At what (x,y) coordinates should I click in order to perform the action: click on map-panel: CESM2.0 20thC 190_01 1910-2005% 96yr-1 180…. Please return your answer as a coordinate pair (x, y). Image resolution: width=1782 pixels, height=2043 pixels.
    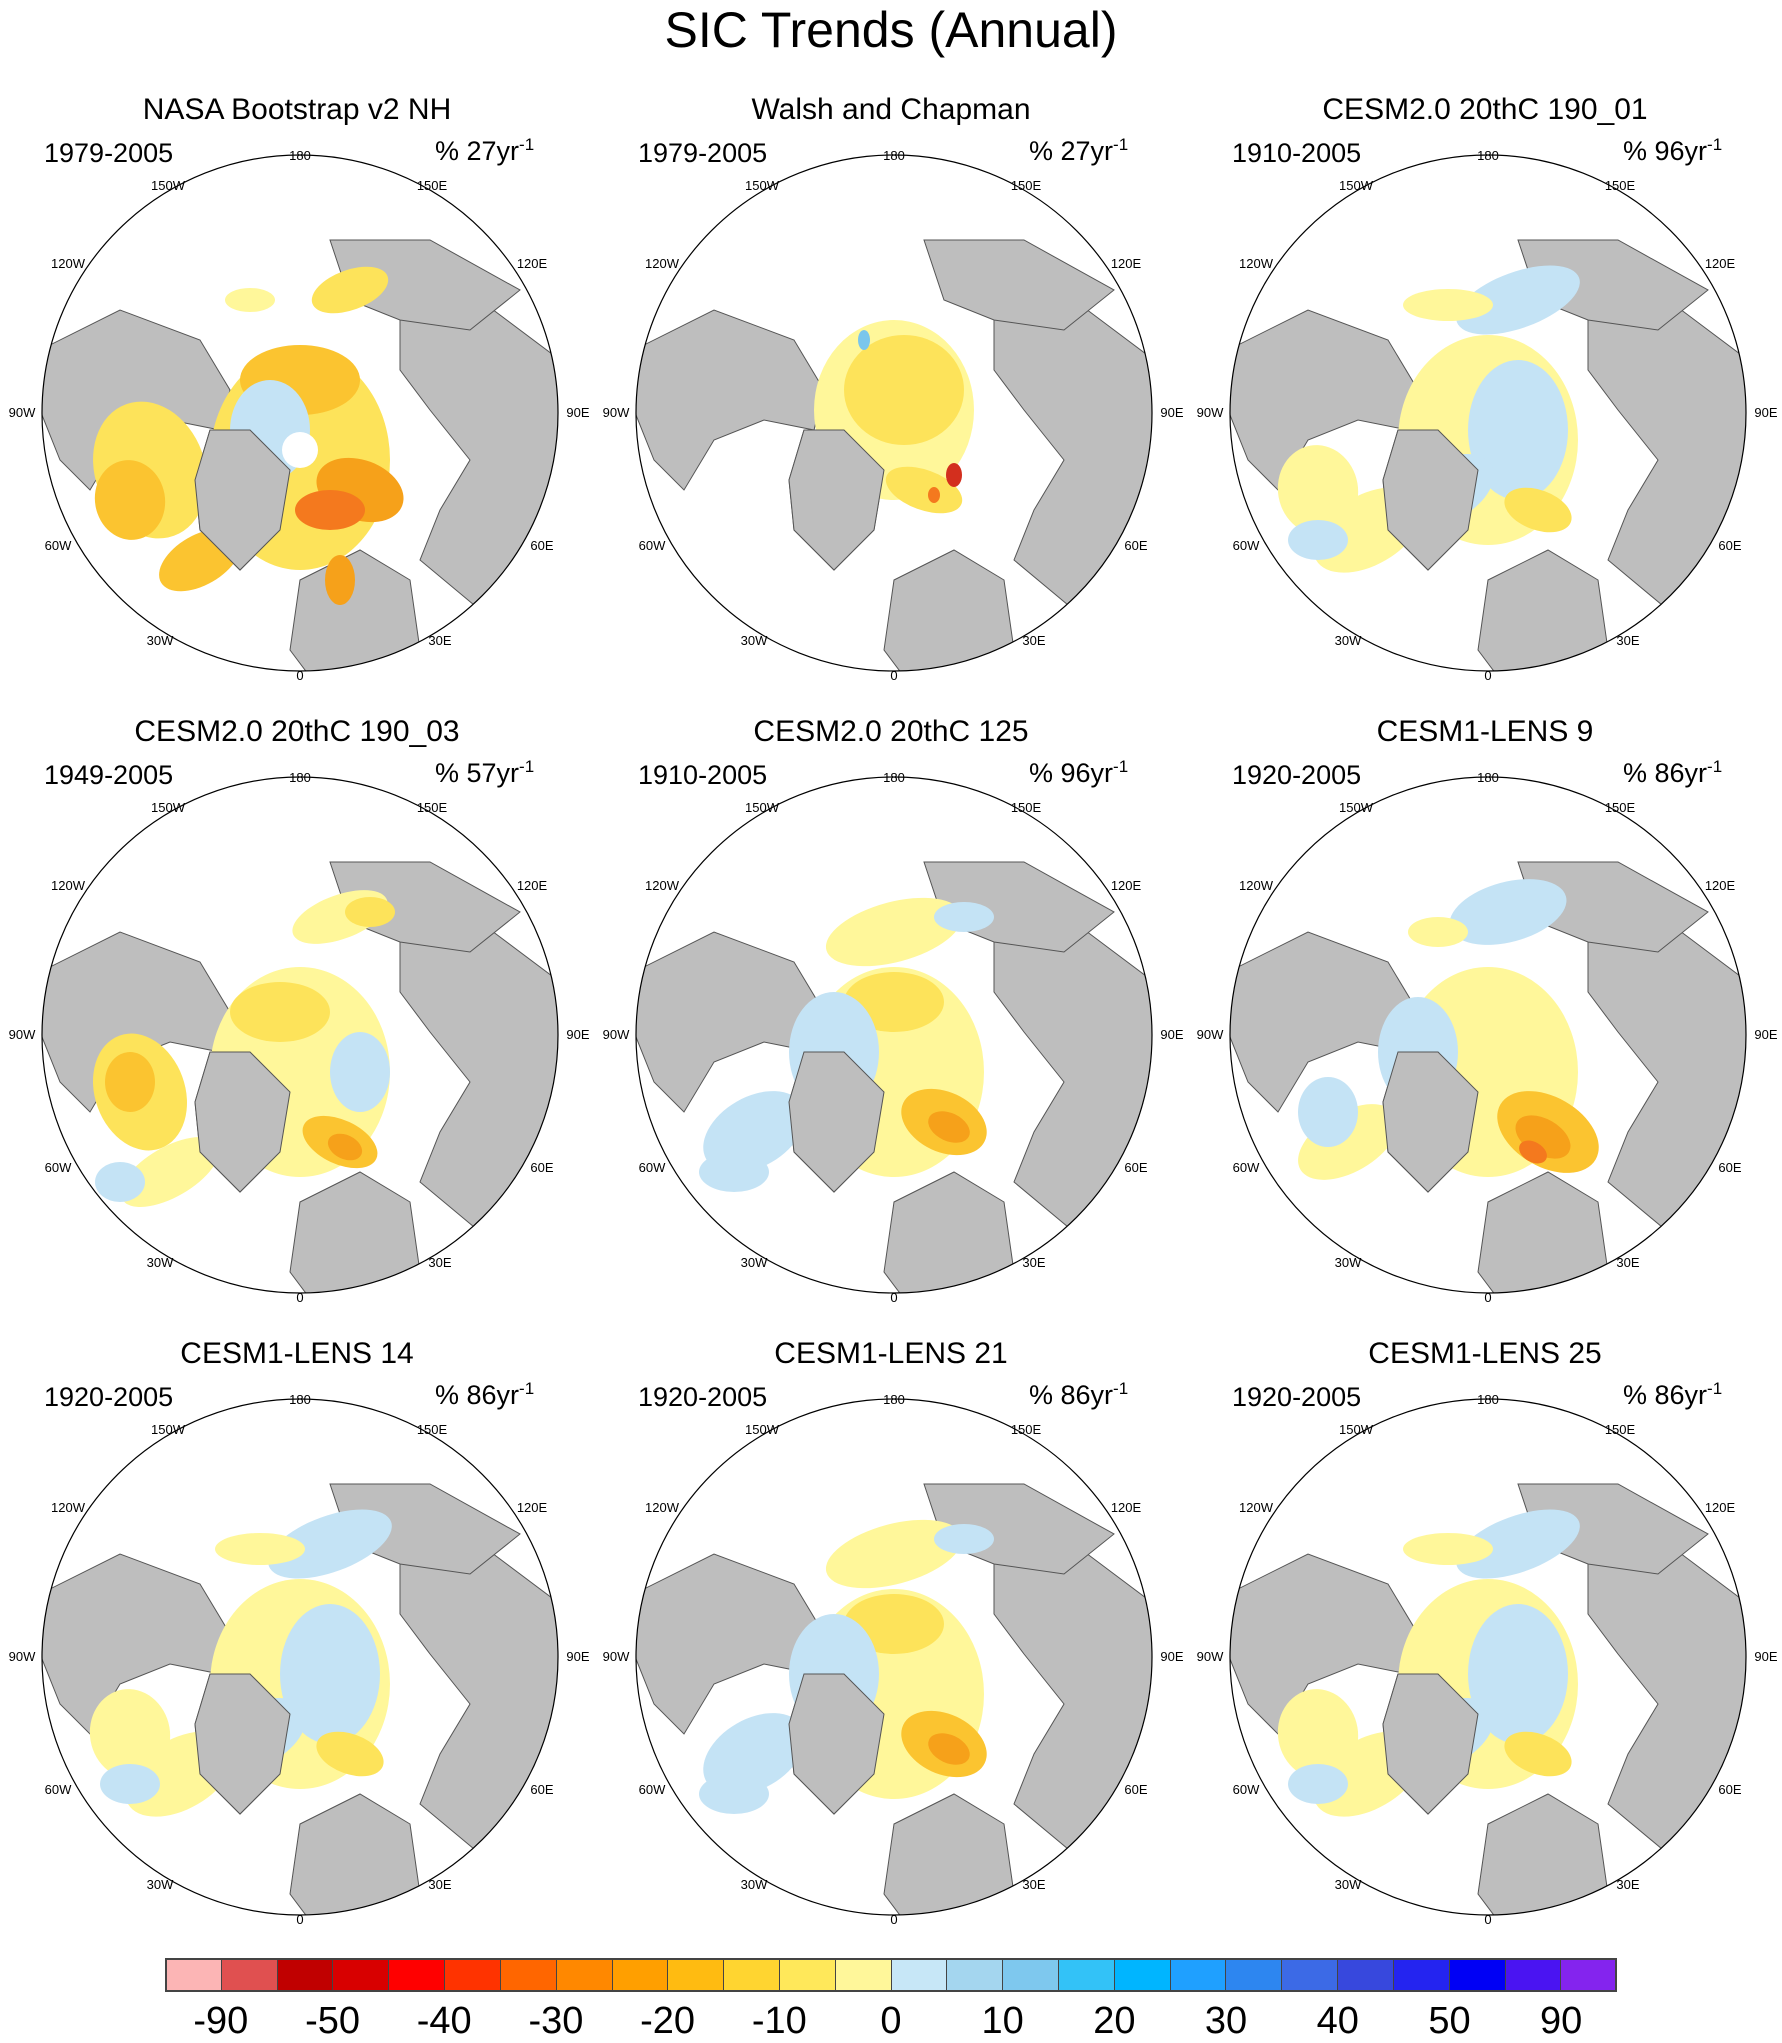
    Looking at the image, I should click on (1485, 400).